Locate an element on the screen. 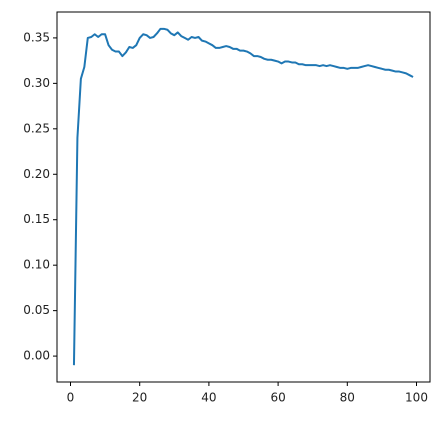 The height and width of the screenshot is (424, 439). y-tick-label: 0.00 is located at coordinates (36, 356).